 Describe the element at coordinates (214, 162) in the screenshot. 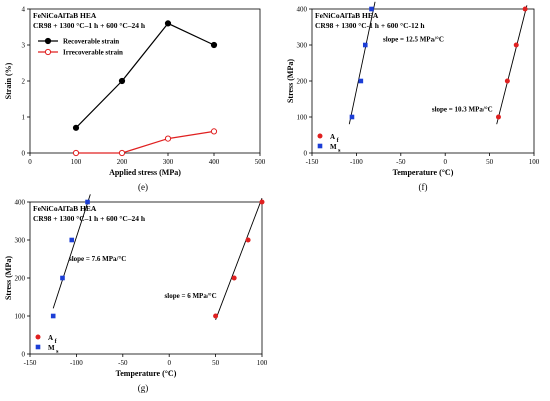

I see `x-tick-label: 400` at that location.